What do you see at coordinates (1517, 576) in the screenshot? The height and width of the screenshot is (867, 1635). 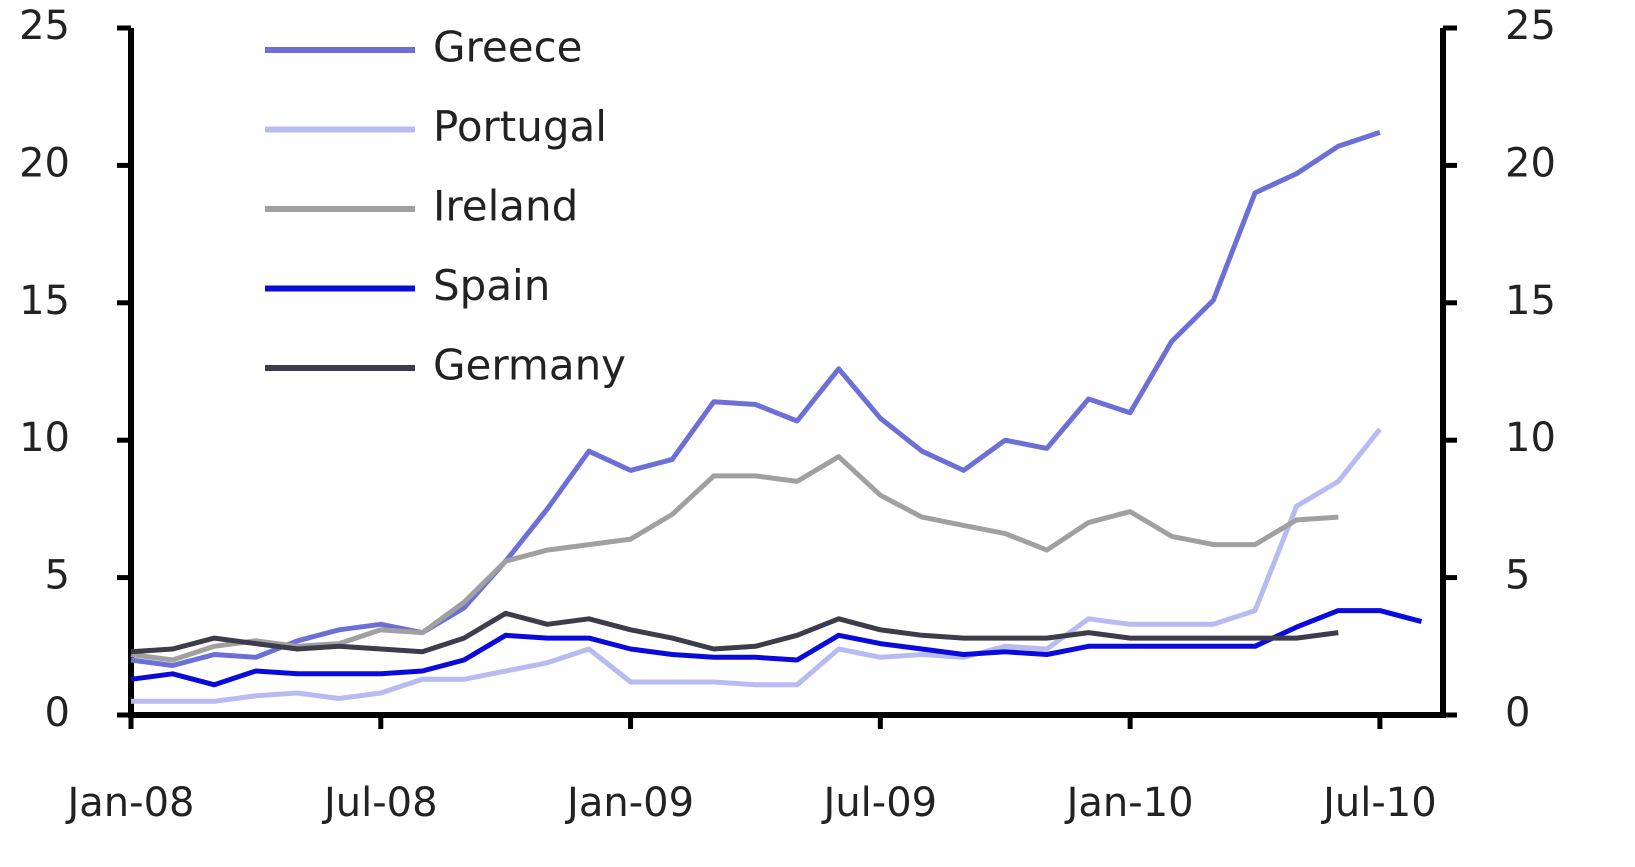 I see `y2-tick-label: 5` at bounding box center [1517, 576].